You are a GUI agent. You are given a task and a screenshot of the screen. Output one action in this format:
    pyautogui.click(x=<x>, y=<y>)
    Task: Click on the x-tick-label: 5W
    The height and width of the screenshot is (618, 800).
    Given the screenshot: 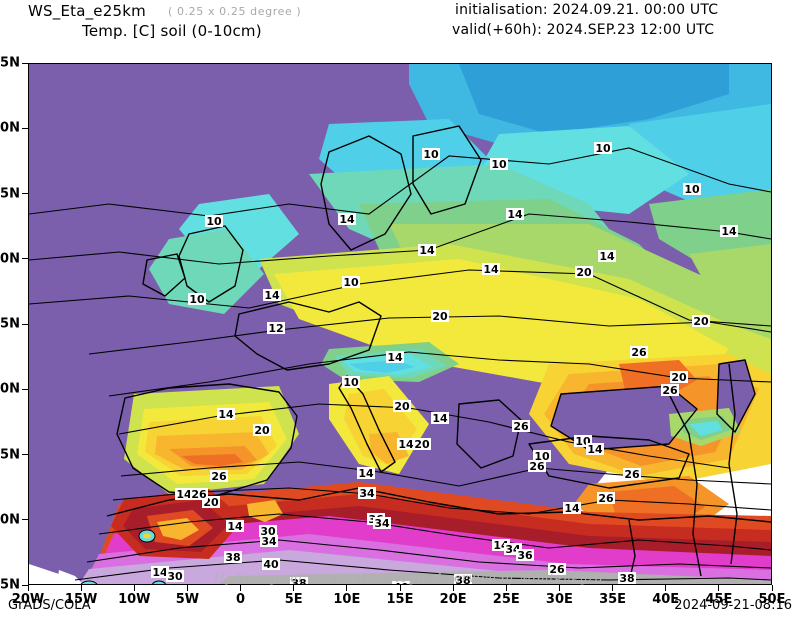 What is the action you would take?
    pyautogui.click(x=187, y=599)
    